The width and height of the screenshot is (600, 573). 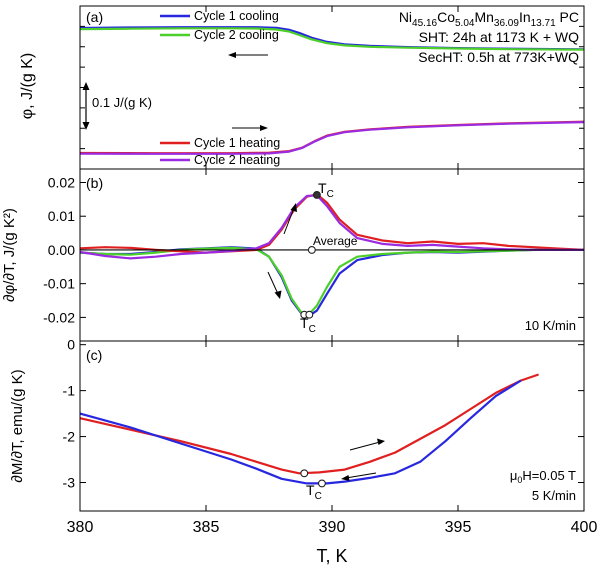 What do you see at coordinates (331, 556) in the screenshot?
I see `x-axis-label: T, K` at bounding box center [331, 556].